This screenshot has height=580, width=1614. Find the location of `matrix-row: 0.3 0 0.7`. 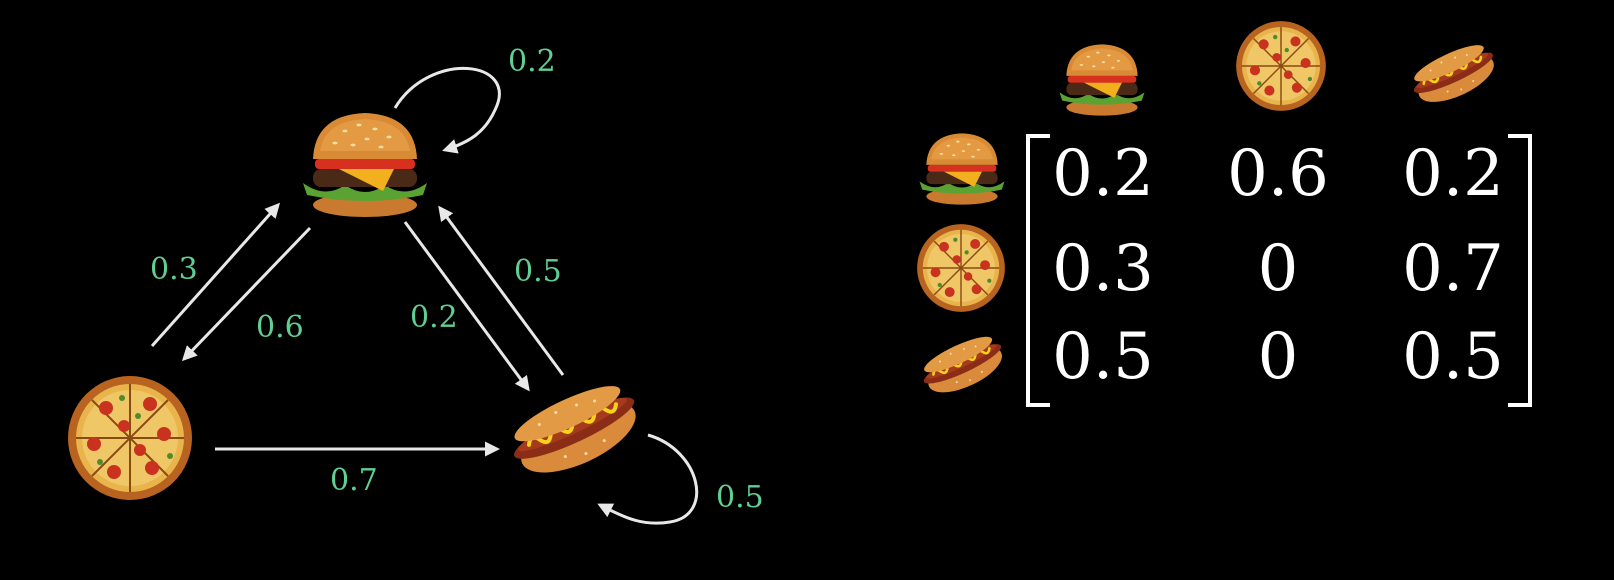

matrix-row: 0.3 0 0.7 is located at coordinates (1278, 269).